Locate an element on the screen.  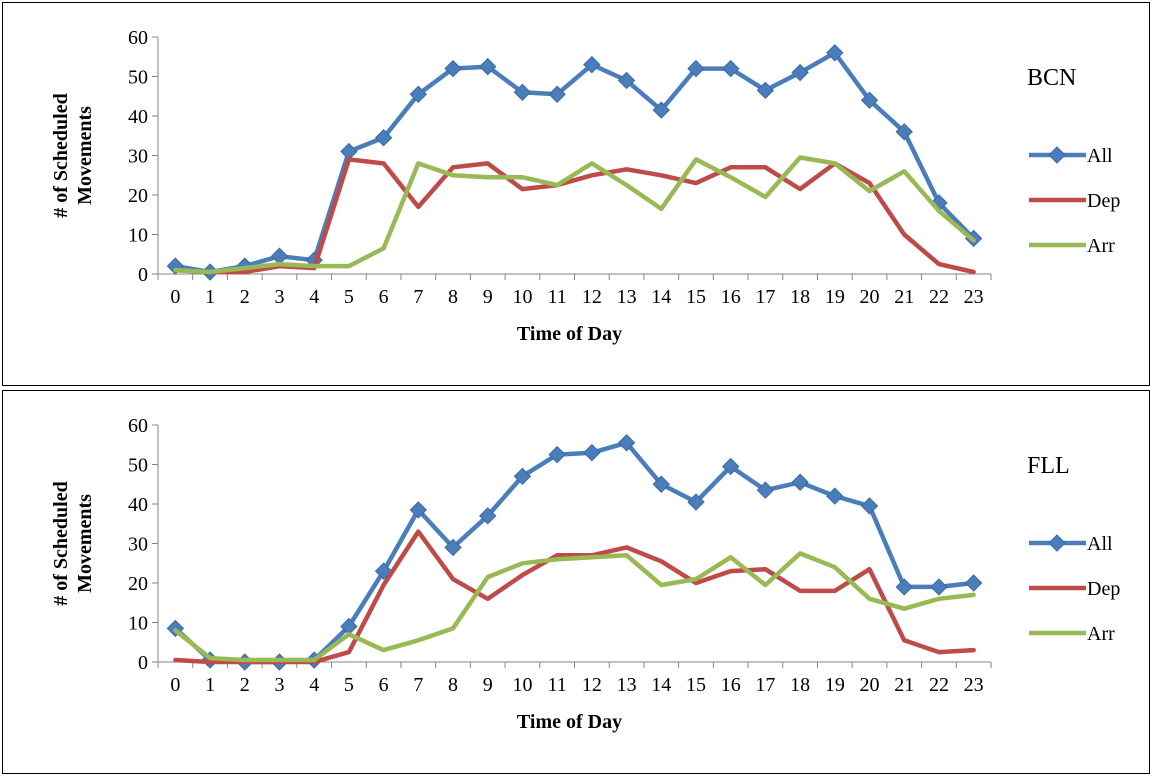
chart-title: BCN is located at coordinates (1051, 78).